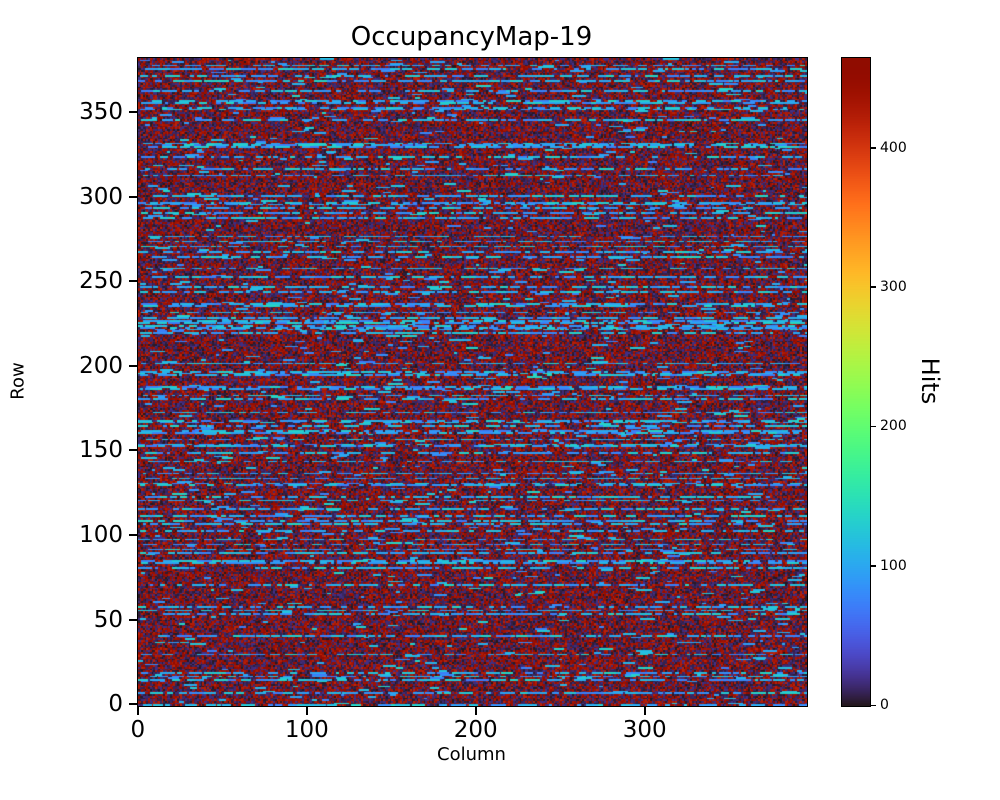  I want to click on colorbar, so click(856, 382).